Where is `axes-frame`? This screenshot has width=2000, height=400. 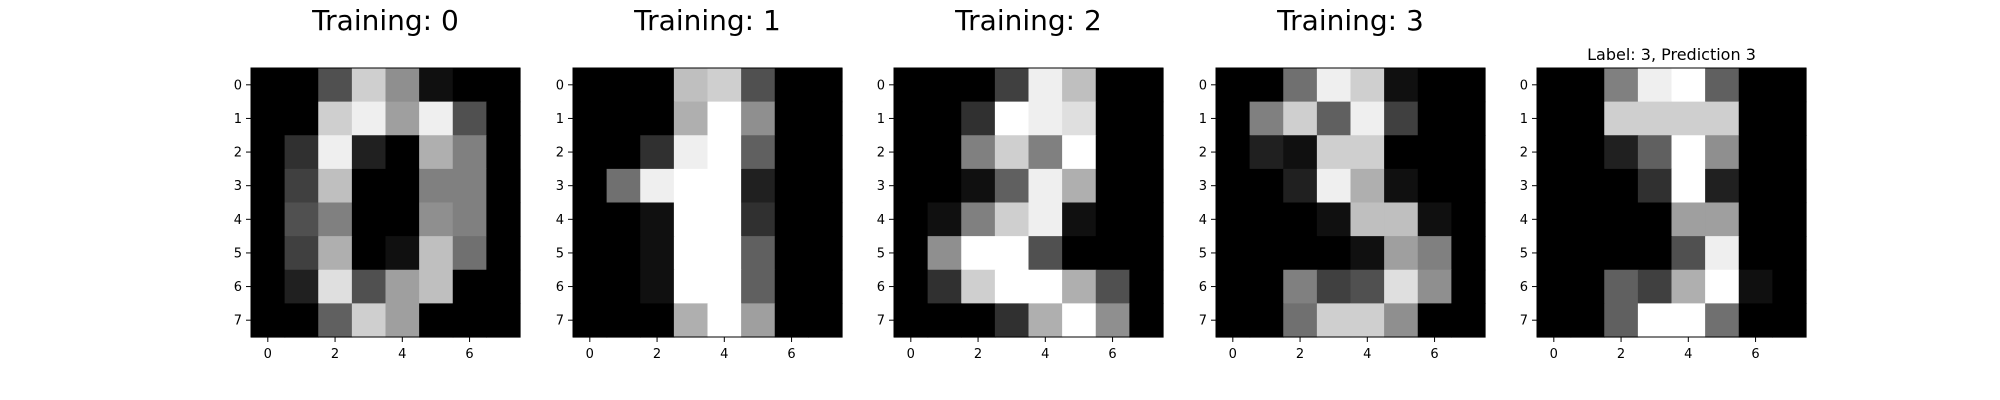
axes-frame is located at coordinates (707, 202).